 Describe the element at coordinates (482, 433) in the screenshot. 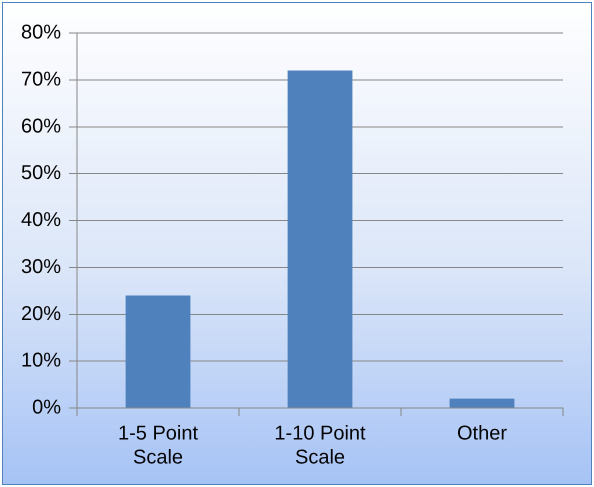

I see `x-tick-label: Other` at that location.